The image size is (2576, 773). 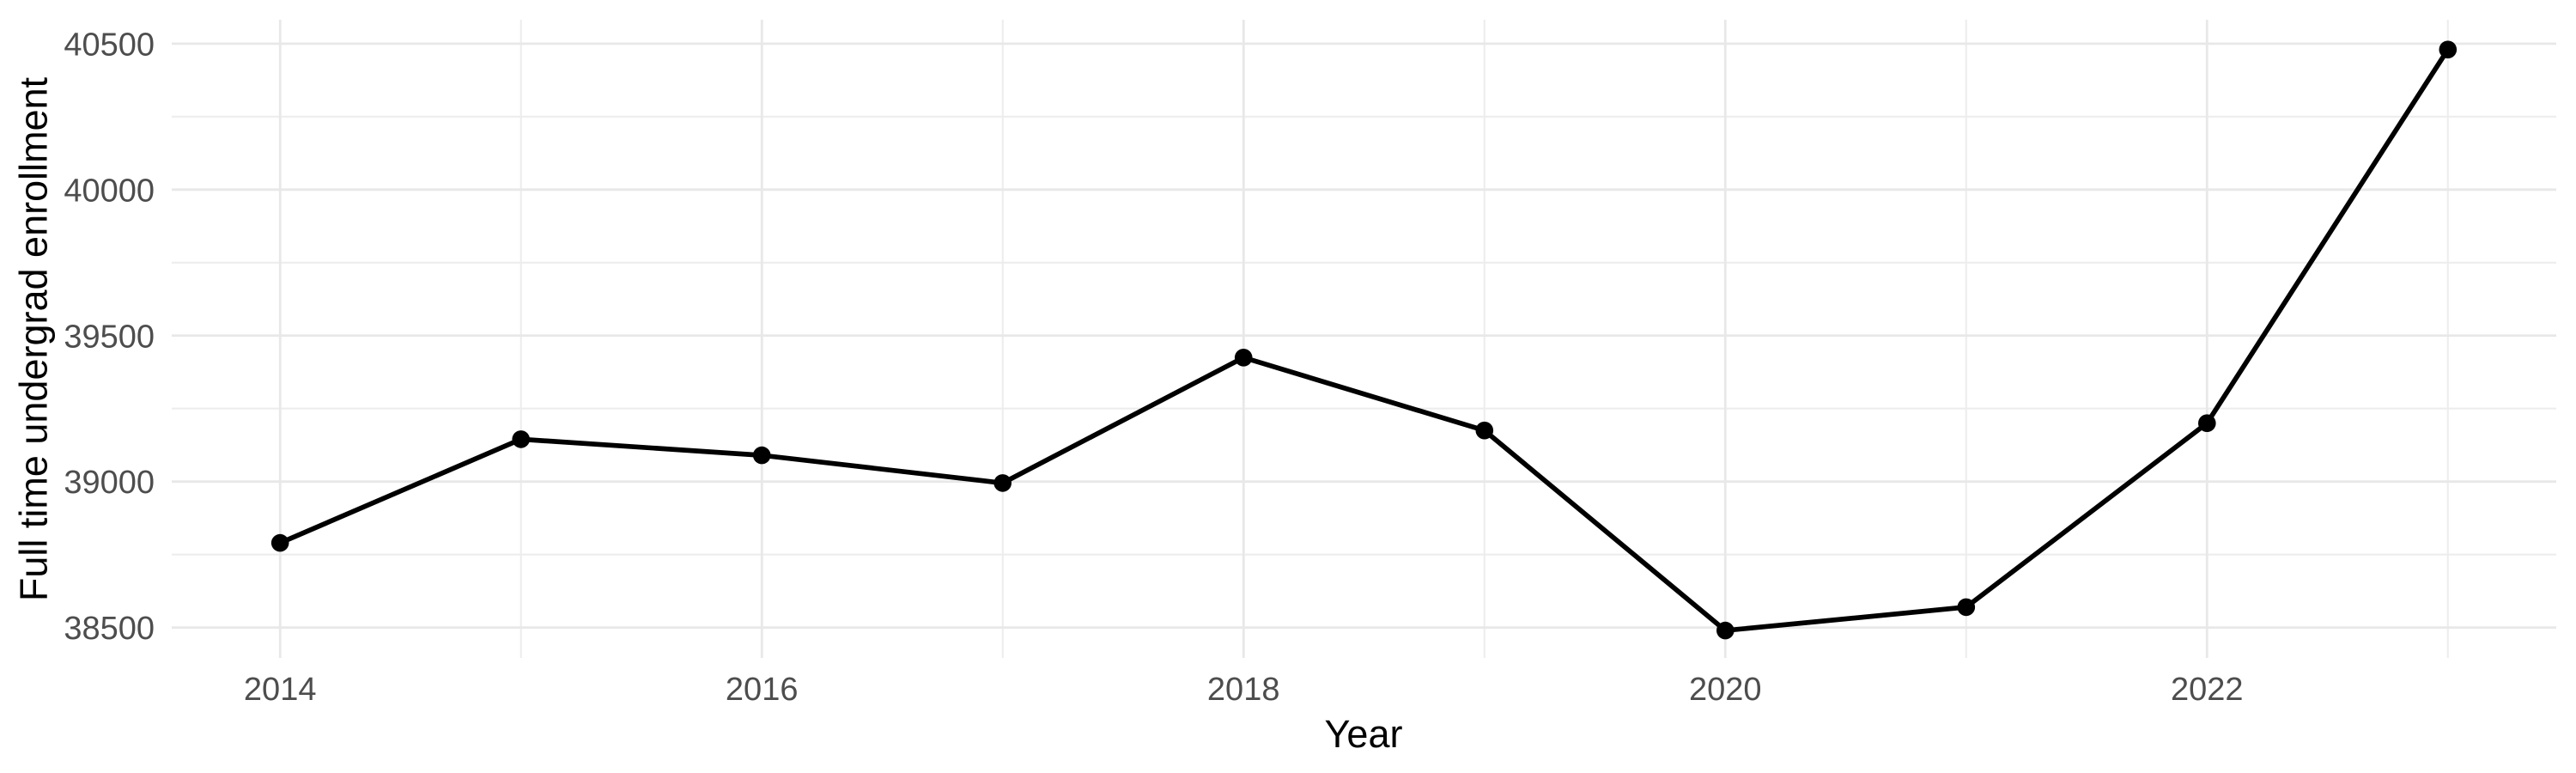 What do you see at coordinates (1726, 690) in the screenshot?
I see `x-tick-label: 2020` at bounding box center [1726, 690].